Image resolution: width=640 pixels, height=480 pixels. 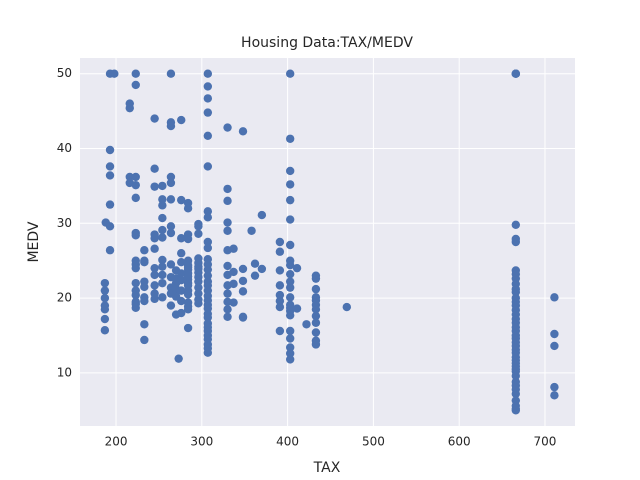 I want to click on y-tick-label: 50, so click(x=64, y=73).